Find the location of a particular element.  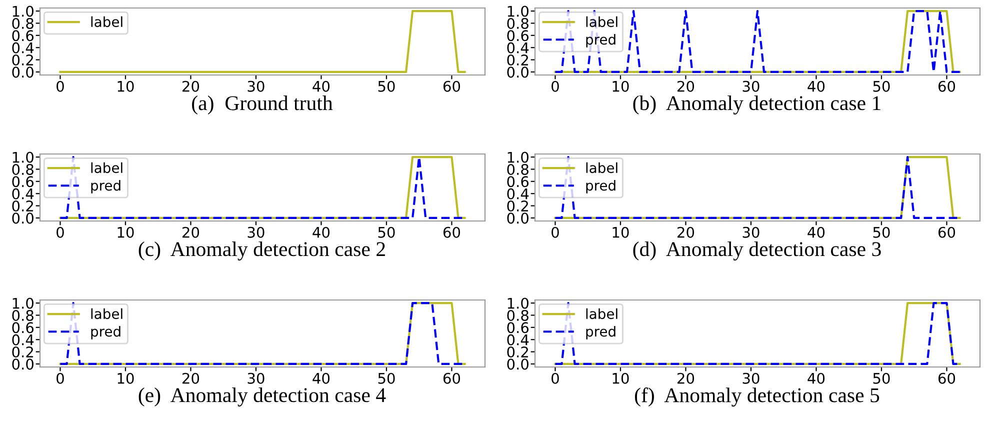

text: (a) Ground truth is located at coordinates (262, 105).